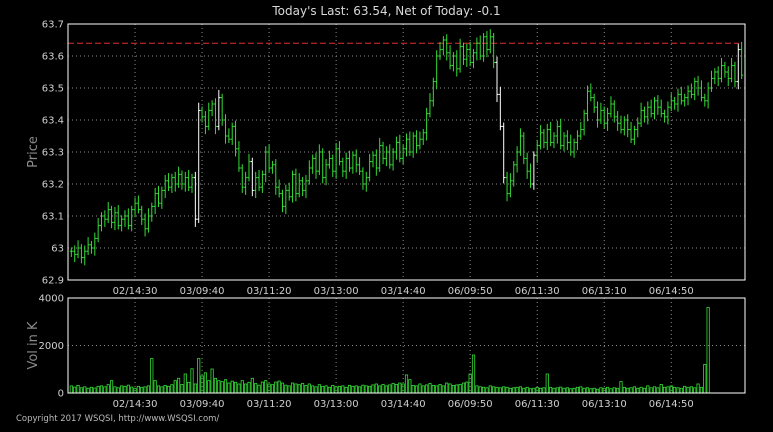 The width and height of the screenshot is (773, 432). What do you see at coordinates (53, 217) in the screenshot?
I see `price-tick-label: 63.1` at bounding box center [53, 217].